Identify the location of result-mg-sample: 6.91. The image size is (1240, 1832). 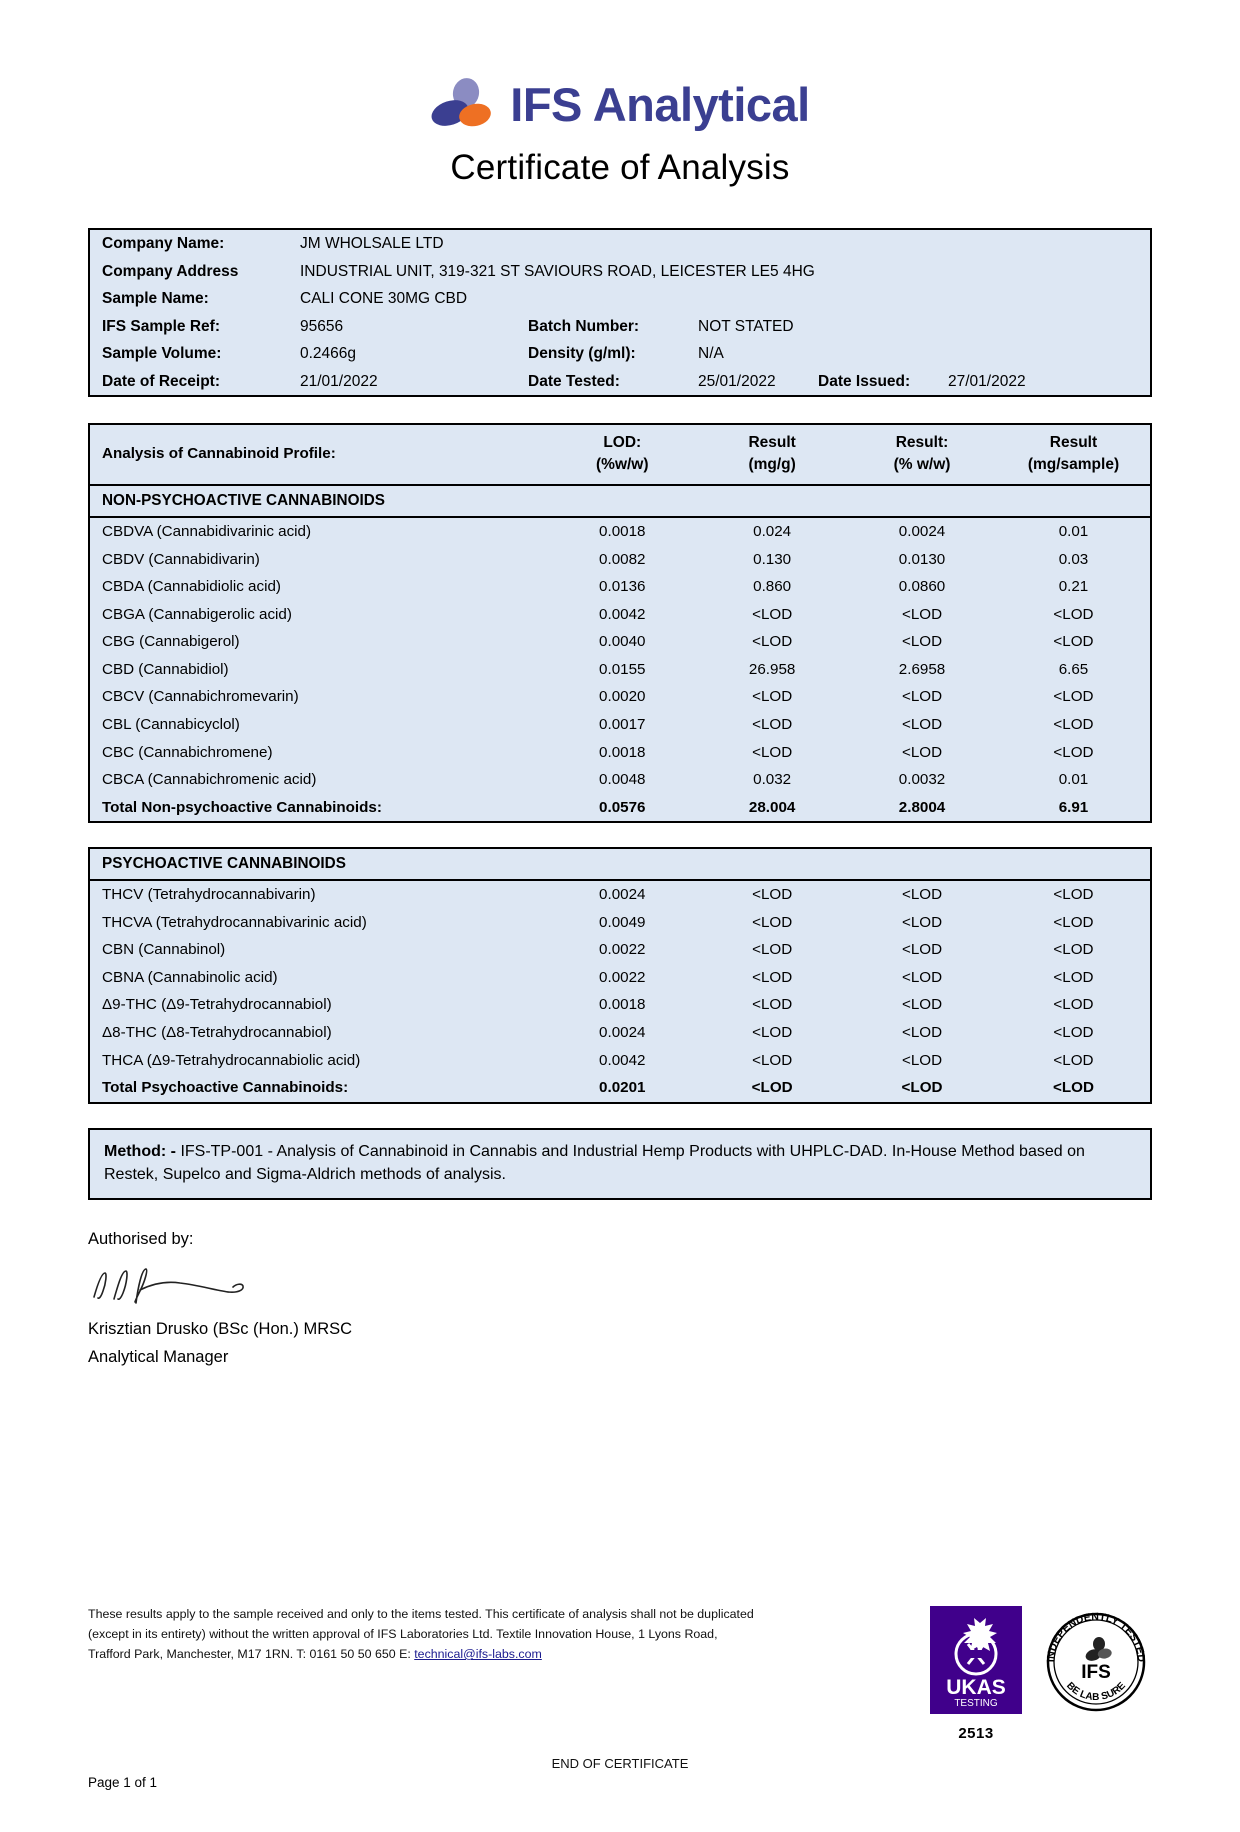
(1073, 807).